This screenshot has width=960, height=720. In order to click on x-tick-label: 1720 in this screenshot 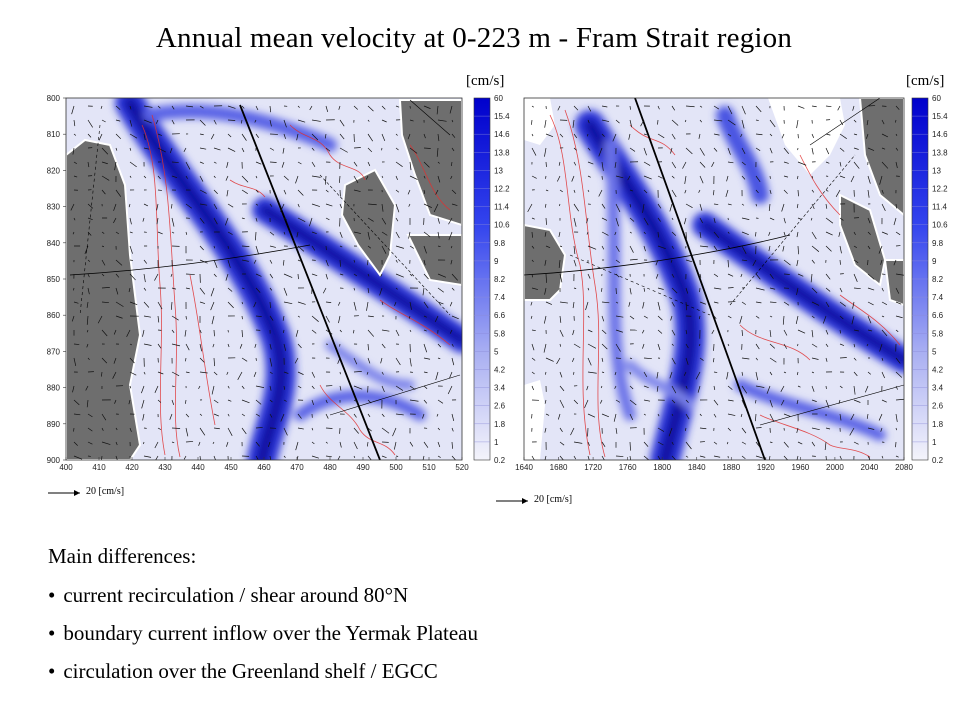, I will do `click(593, 467)`.